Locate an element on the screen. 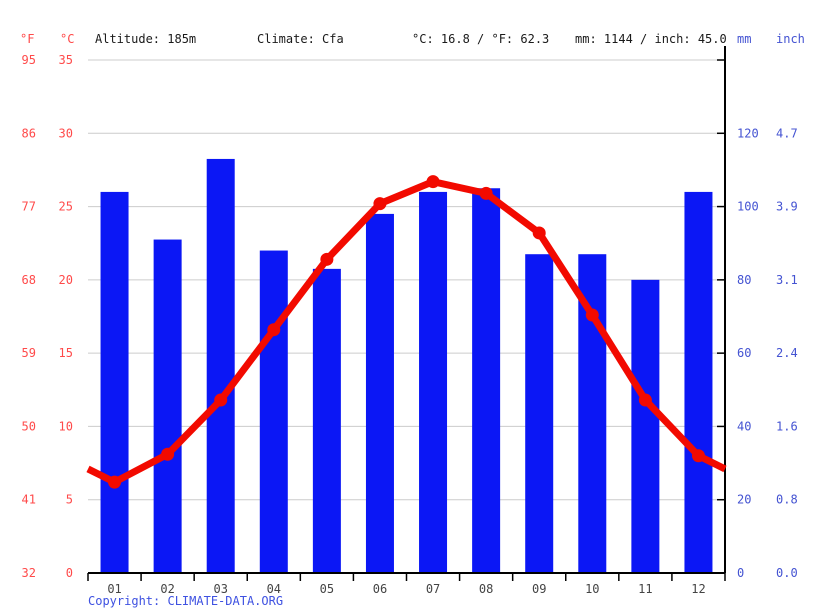  month-label: 09 is located at coordinates (539, 589).